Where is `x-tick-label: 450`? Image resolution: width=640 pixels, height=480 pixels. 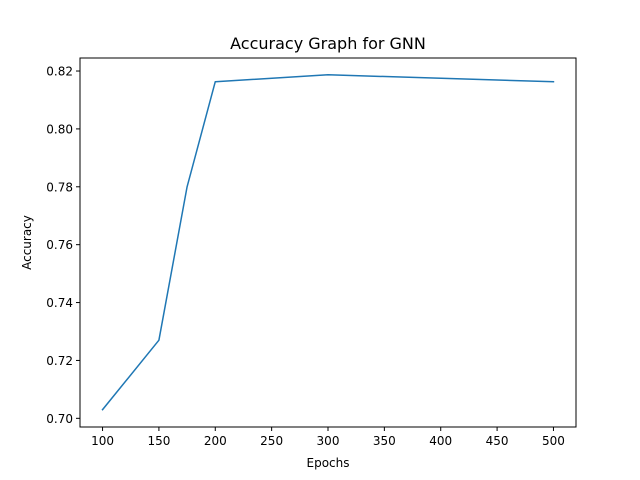
x-tick-label: 450 is located at coordinates (497, 441).